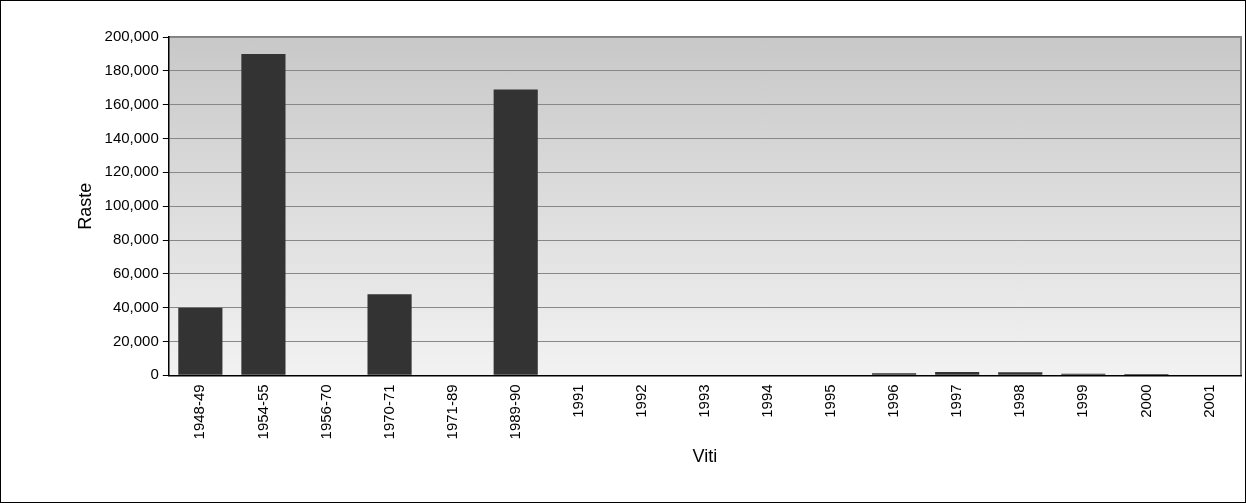 This screenshot has width=1246, height=503. I want to click on x-tick-label: 1997, so click(956, 401).